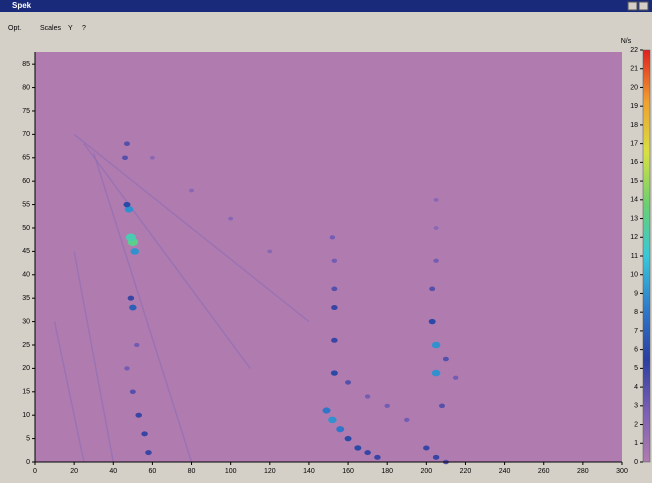 The width and height of the screenshot is (652, 483). Describe the element at coordinates (632, 6) in the screenshot. I see `minimize-button` at that location.